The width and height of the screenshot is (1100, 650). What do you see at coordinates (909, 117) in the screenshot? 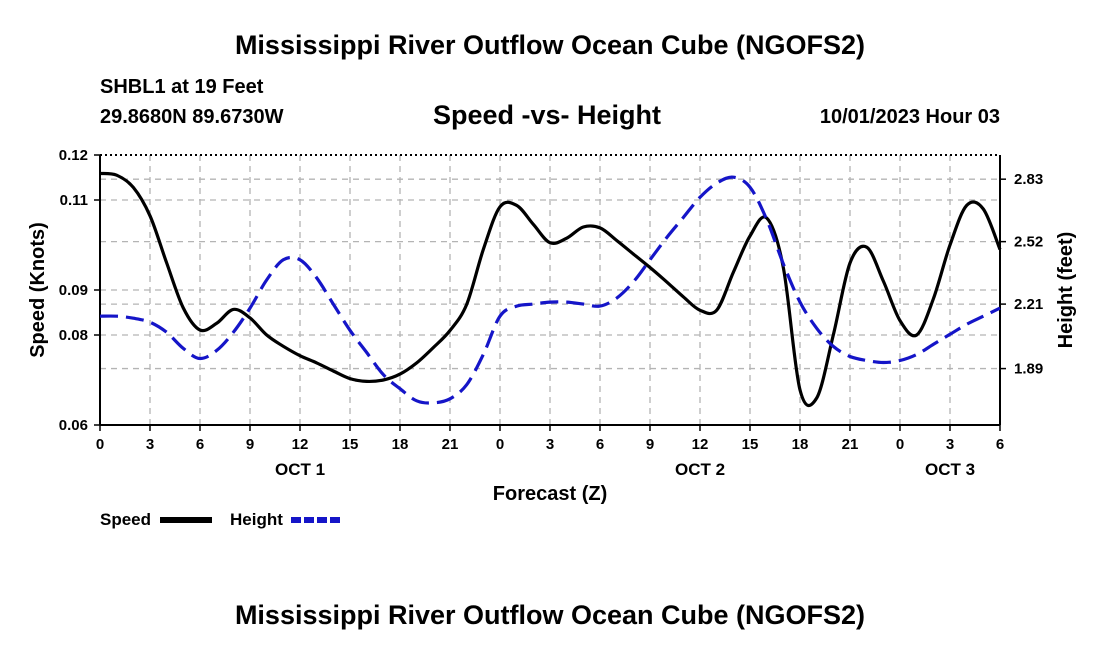
I see `forecast-datetime: 10/01/2023 Hour 03` at bounding box center [909, 117].